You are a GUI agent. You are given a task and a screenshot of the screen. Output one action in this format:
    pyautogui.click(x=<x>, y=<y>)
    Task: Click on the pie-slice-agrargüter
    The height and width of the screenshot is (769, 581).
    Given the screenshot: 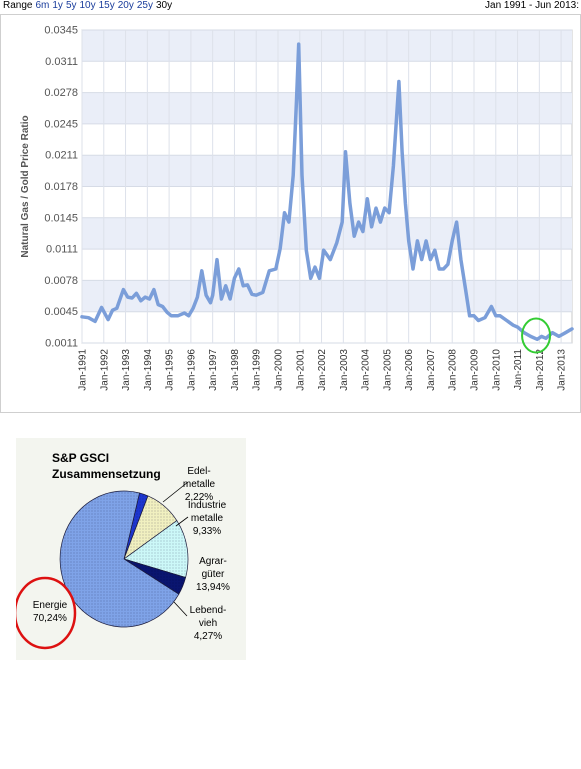 What is the action you would take?
    pyautogui.click(x=156, y=549)
    